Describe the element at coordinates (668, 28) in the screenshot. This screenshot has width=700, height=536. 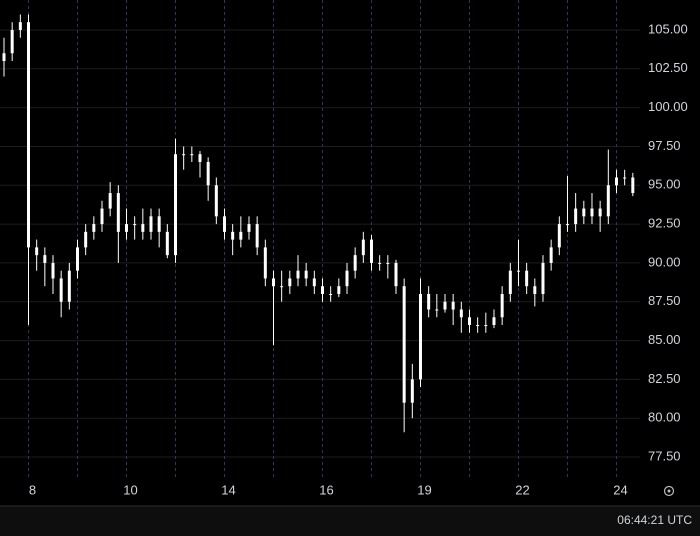
I see `y-tick-label: 105.00` at that location.